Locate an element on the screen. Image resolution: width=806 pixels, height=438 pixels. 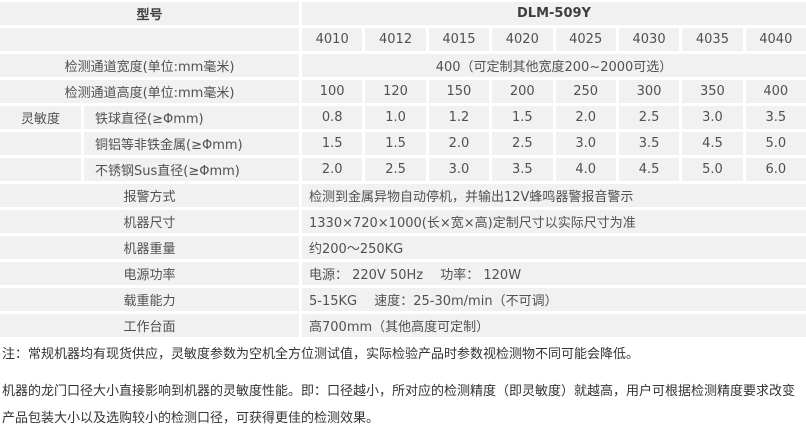
model-number-cell: 4025 is located at coordinates (585, 39).